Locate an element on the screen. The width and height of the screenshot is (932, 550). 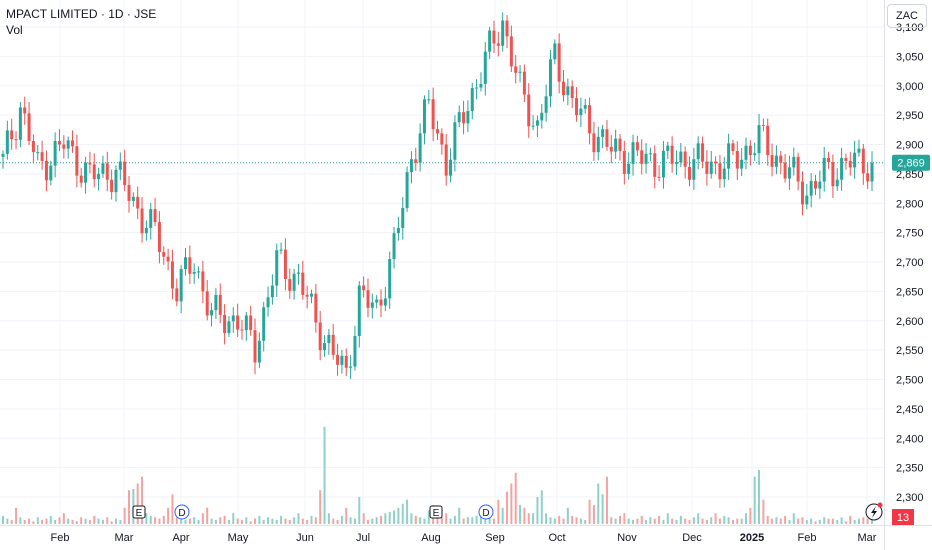
event-marker-label: E is located at coordinates (436, 513).